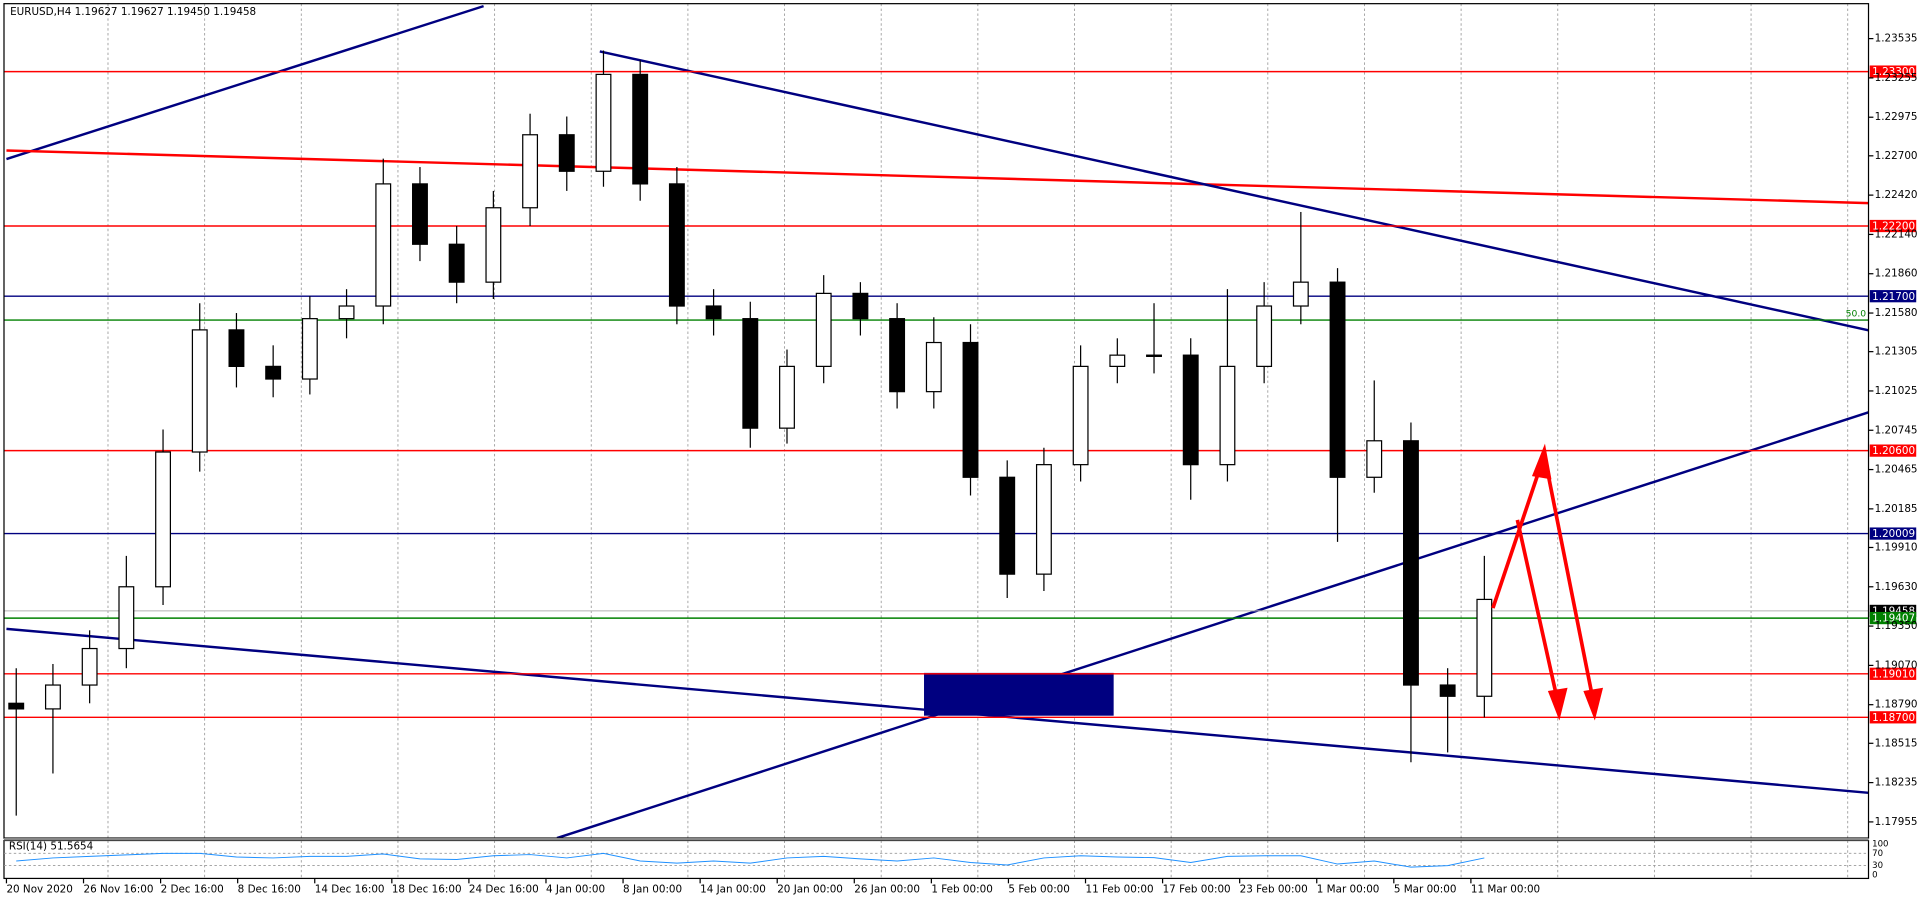  I want to click on rsi-tick-label: 0, so click(1874, 875).